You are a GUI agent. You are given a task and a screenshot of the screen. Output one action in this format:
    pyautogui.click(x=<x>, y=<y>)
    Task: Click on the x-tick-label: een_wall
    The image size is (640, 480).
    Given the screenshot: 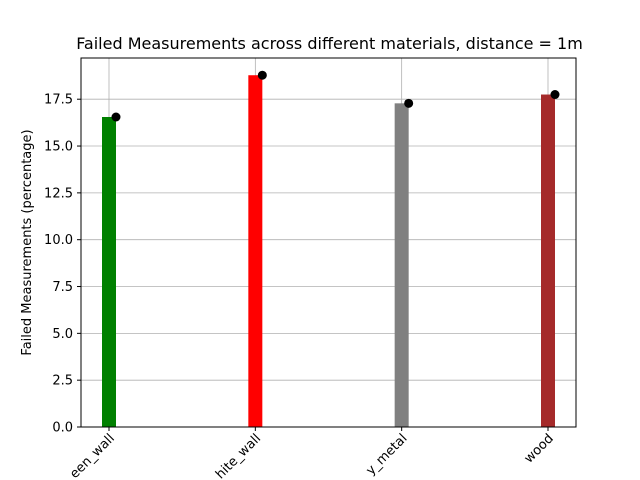 What is the action you would take?
    pyautogui.click(x=92, y=455)
    